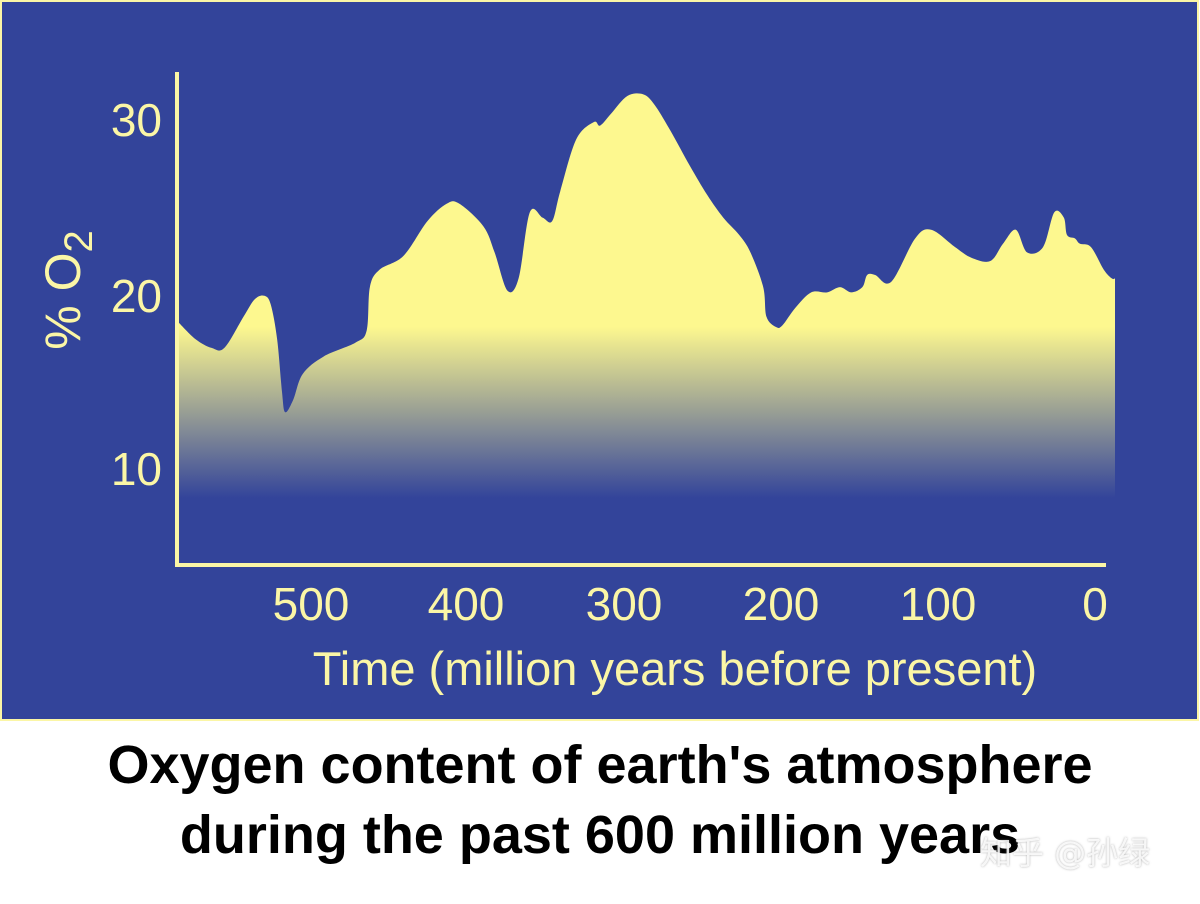 The width and height of the screenshot is (1200, 904). I want to click on y-tick-label: 30, so click(136, 120).